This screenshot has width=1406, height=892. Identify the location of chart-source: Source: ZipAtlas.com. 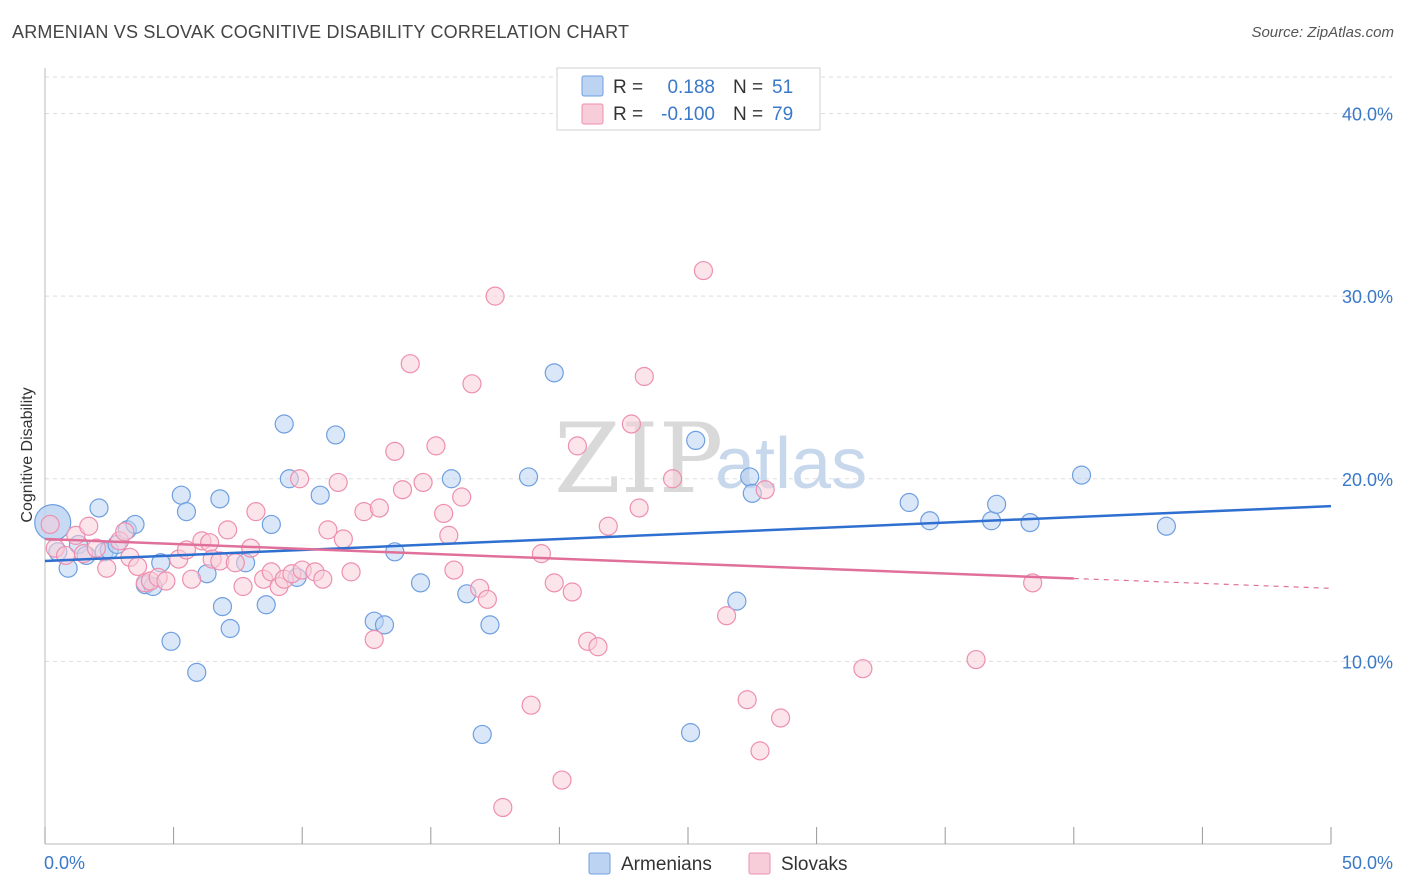
(1322, 32).